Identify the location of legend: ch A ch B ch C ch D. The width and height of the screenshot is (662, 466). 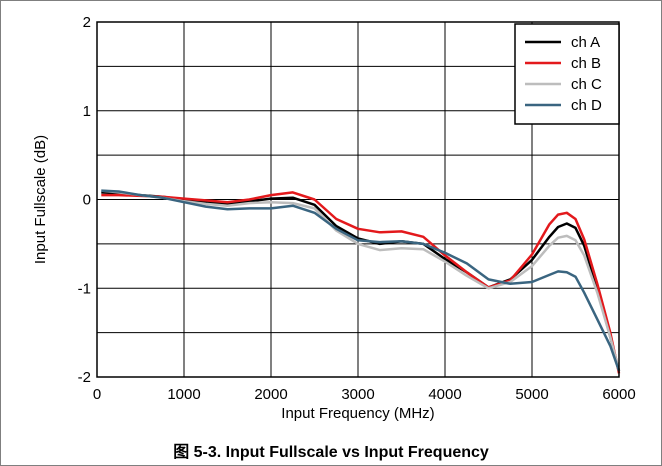
(567, 74).